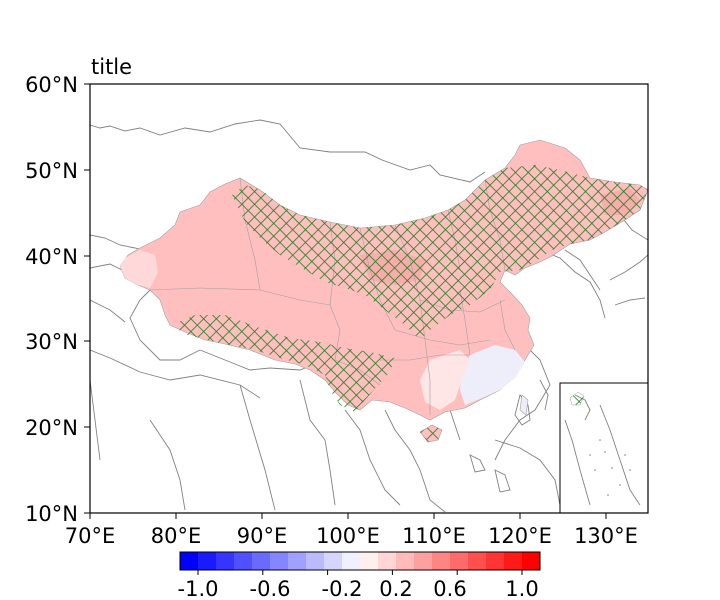  Describe the element at coordinates (520, 536) in the screenshot. I see `lon-tick-label: 120°E` at that location.